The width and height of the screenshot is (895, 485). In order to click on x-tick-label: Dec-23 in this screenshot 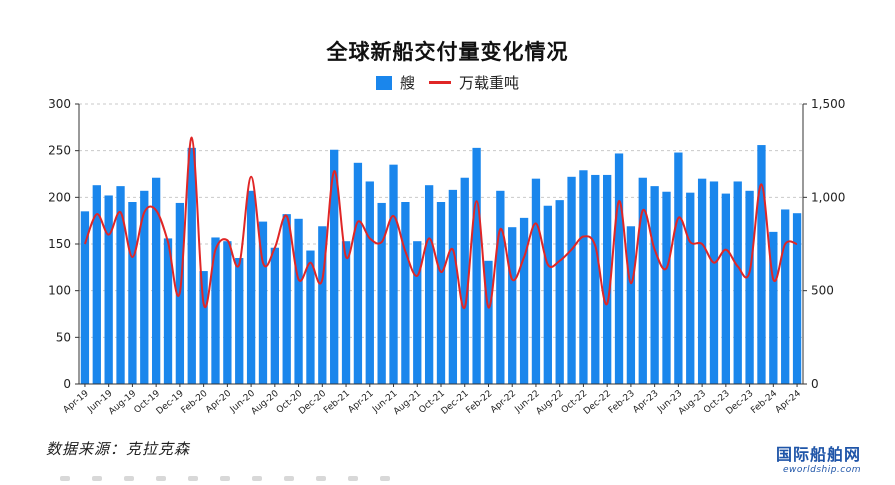, I will do `click(739, 403)`.